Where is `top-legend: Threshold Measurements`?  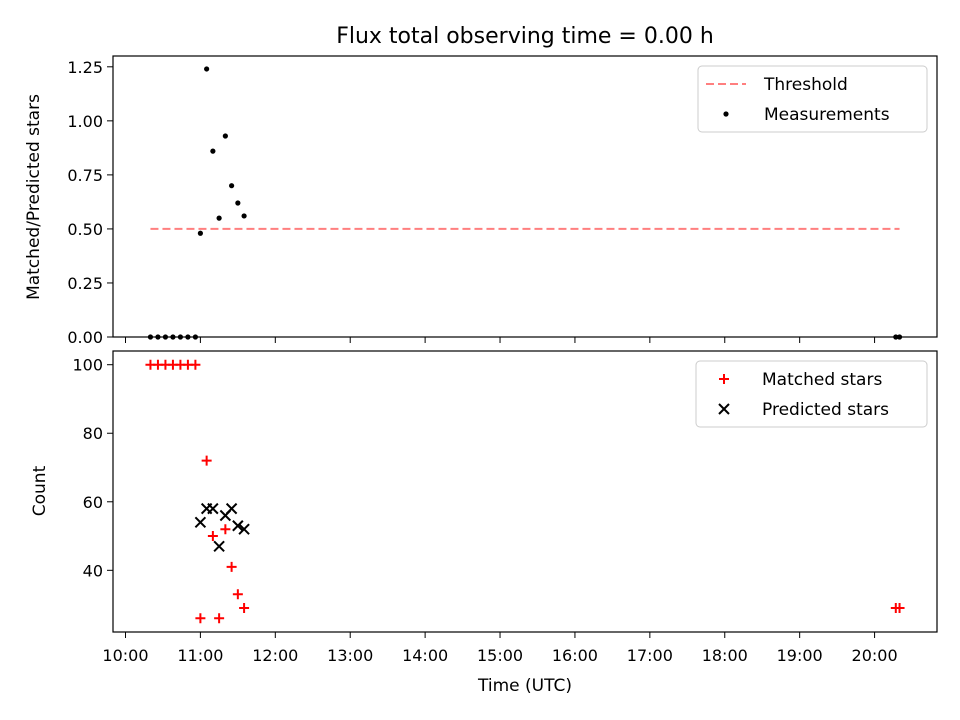 top-legend: Threshold Measurements is located at coordinates (812, 99).